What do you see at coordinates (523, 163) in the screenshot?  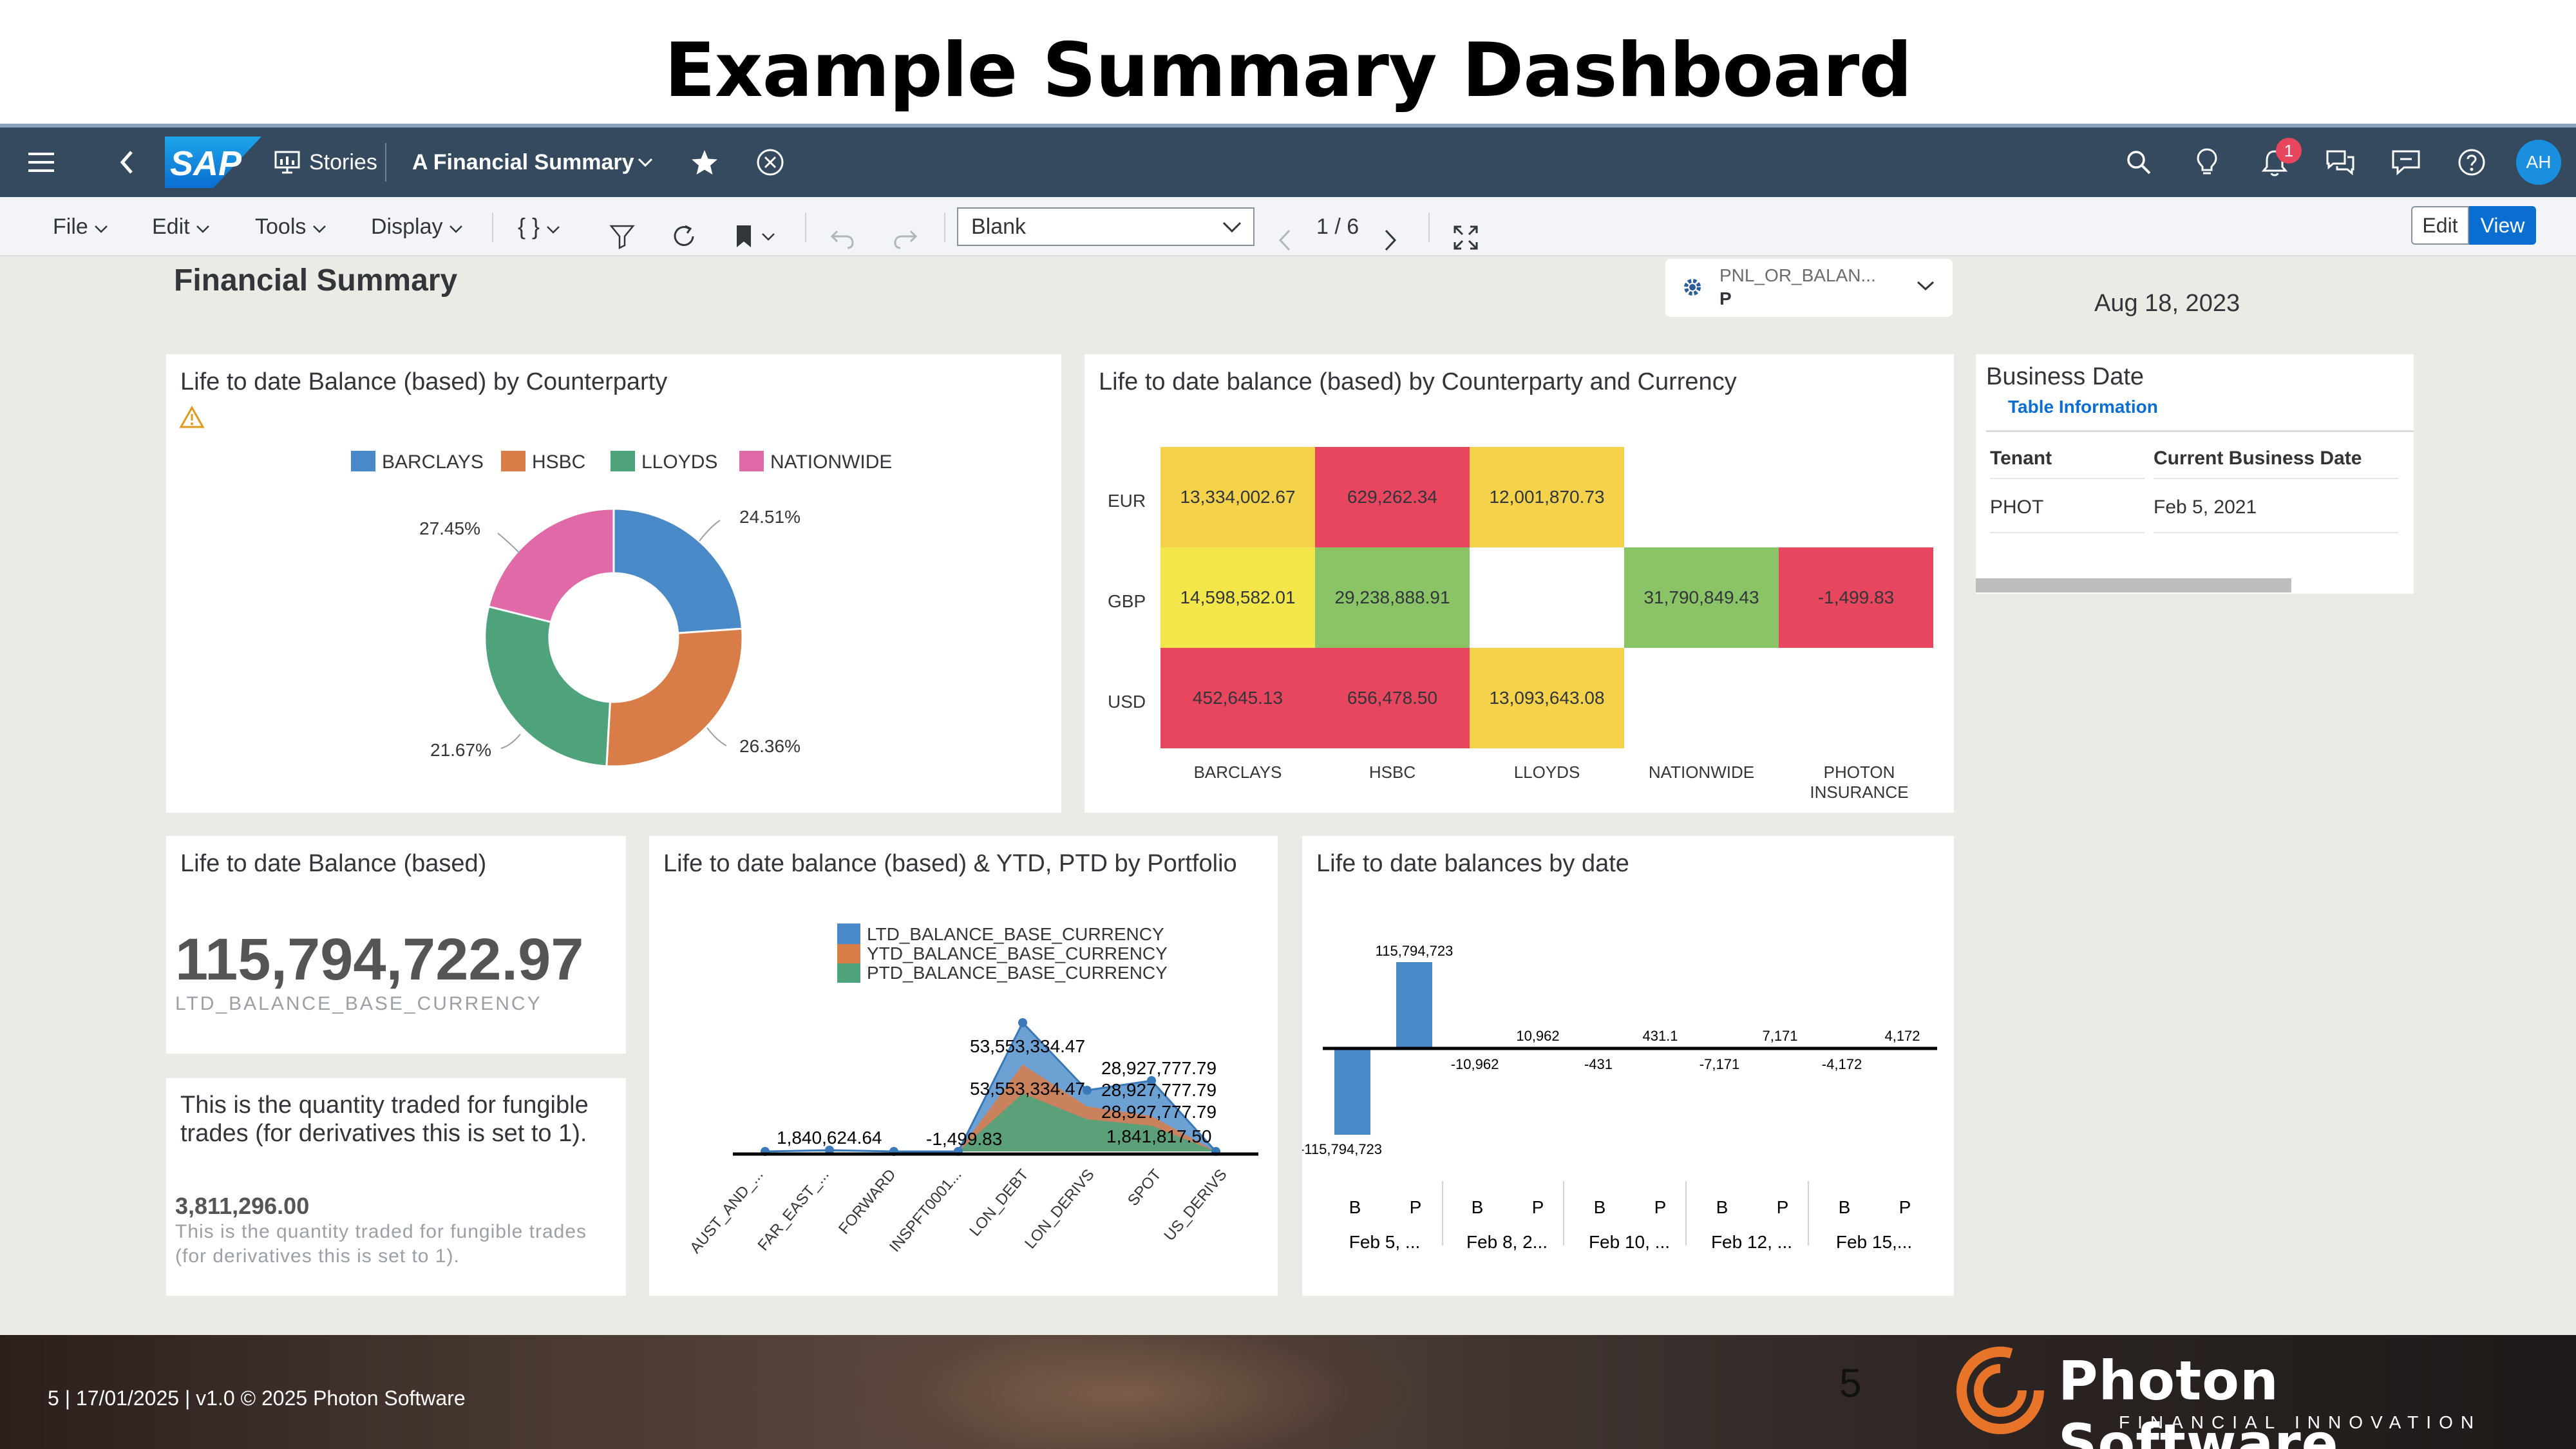 I see `story-name: A Financial Summary` at bounding box center [523, 163].